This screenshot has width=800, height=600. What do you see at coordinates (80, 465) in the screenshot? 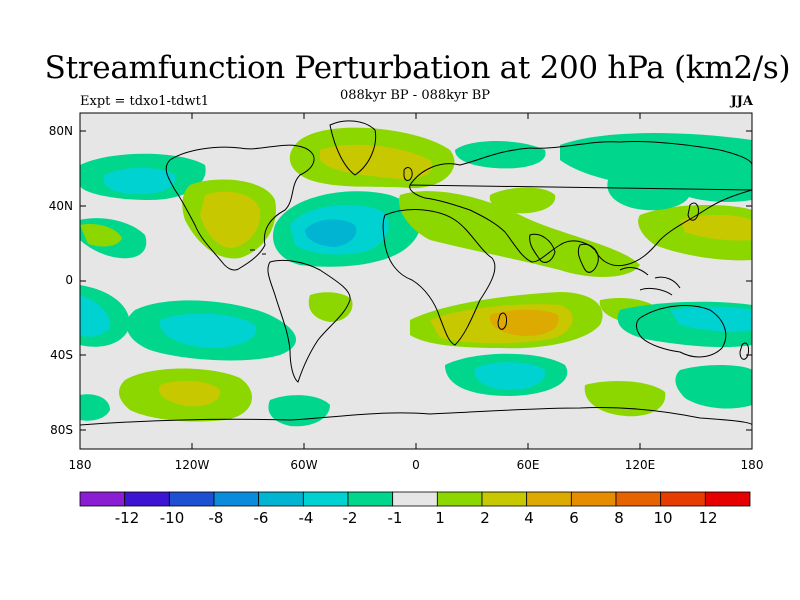
I see `x-tick-180w: 180` at bounding box center [80, 465].